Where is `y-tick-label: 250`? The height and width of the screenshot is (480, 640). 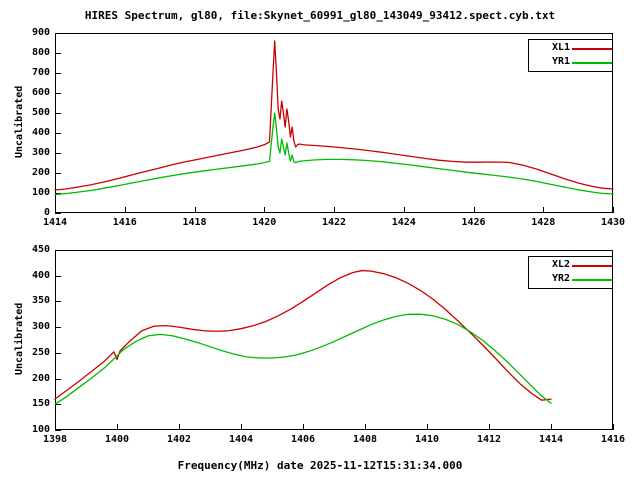
y-tick-label: 250 is located at coordinates (40, 352).